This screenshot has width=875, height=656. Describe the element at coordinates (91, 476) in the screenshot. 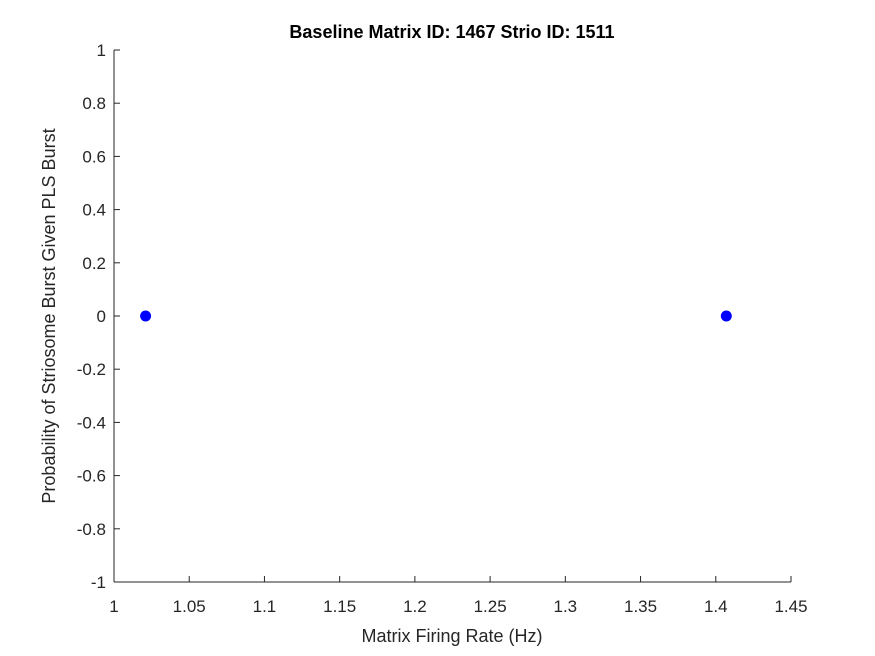

I see `y-tick-label: -0.6` at that location.